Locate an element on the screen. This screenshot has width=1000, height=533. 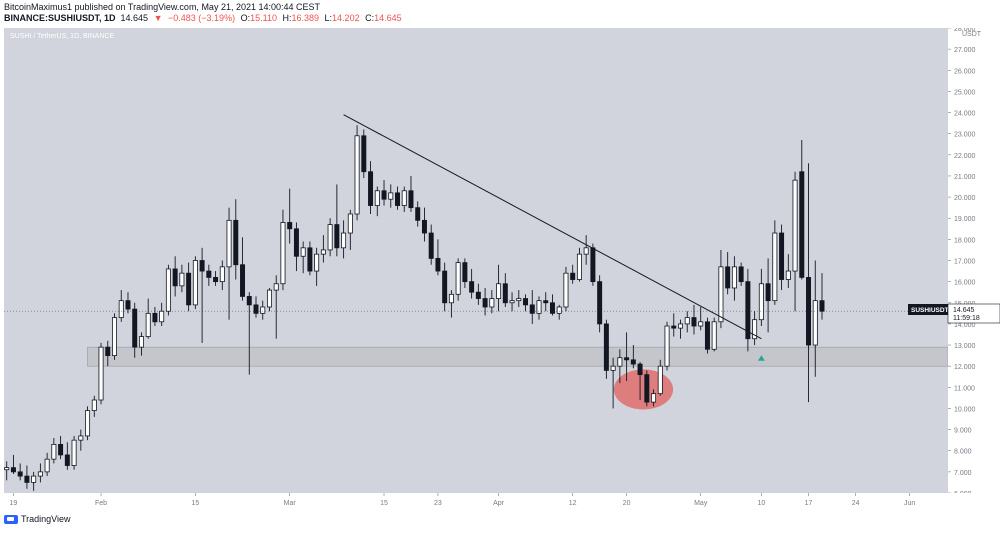
footer-brand: TradingView is located at coordinates (46, 519).